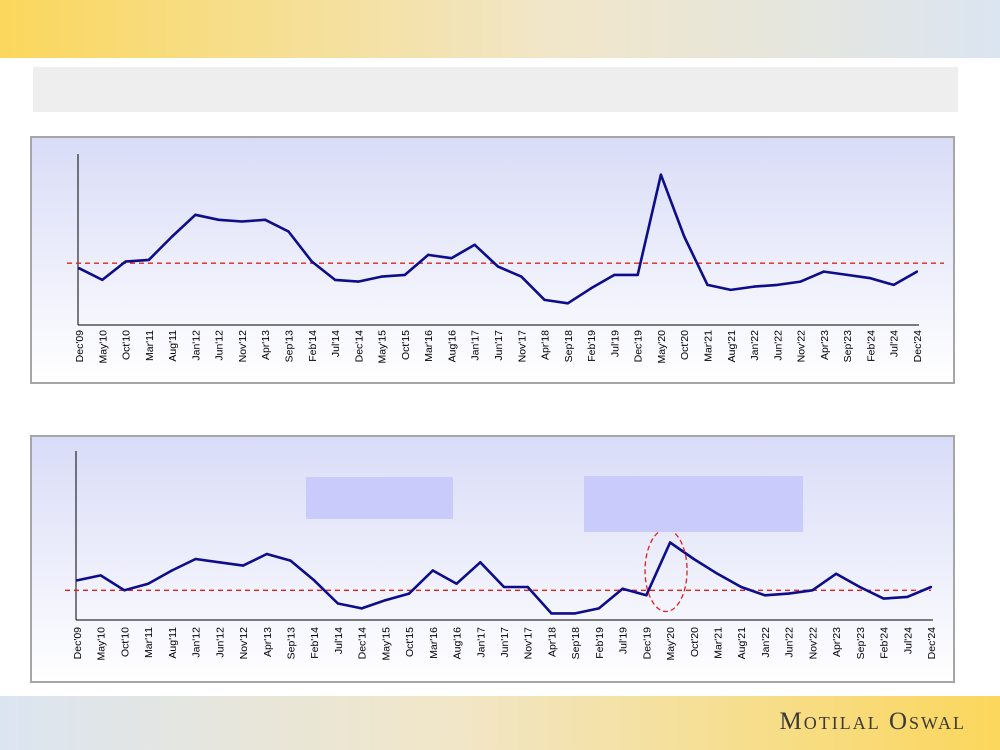 The height and width of the screenshot is (750, 1000). I want to click on x-tick-label: Aug'16, so click(458, 643).